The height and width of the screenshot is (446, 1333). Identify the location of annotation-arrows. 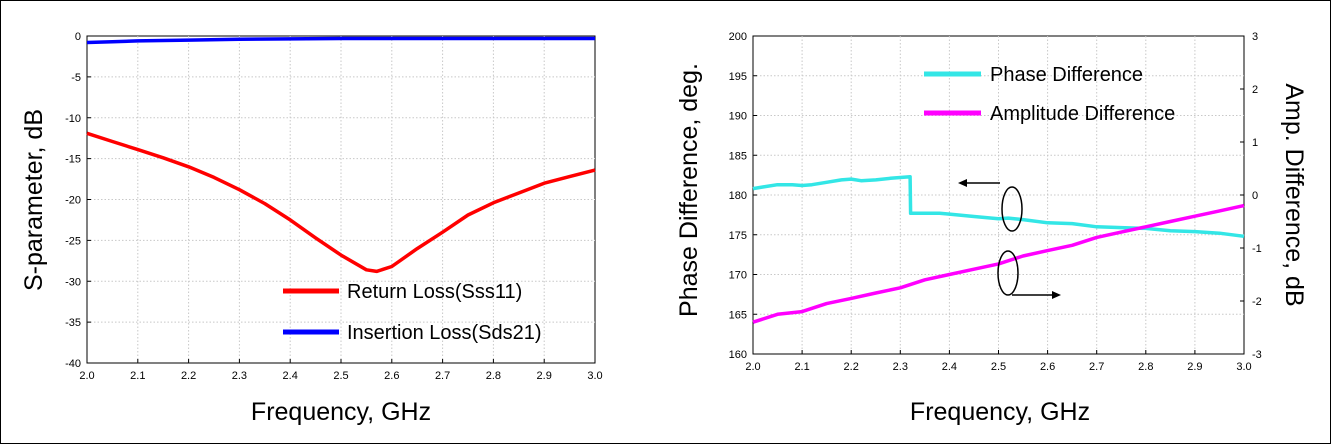
(1009, 239).